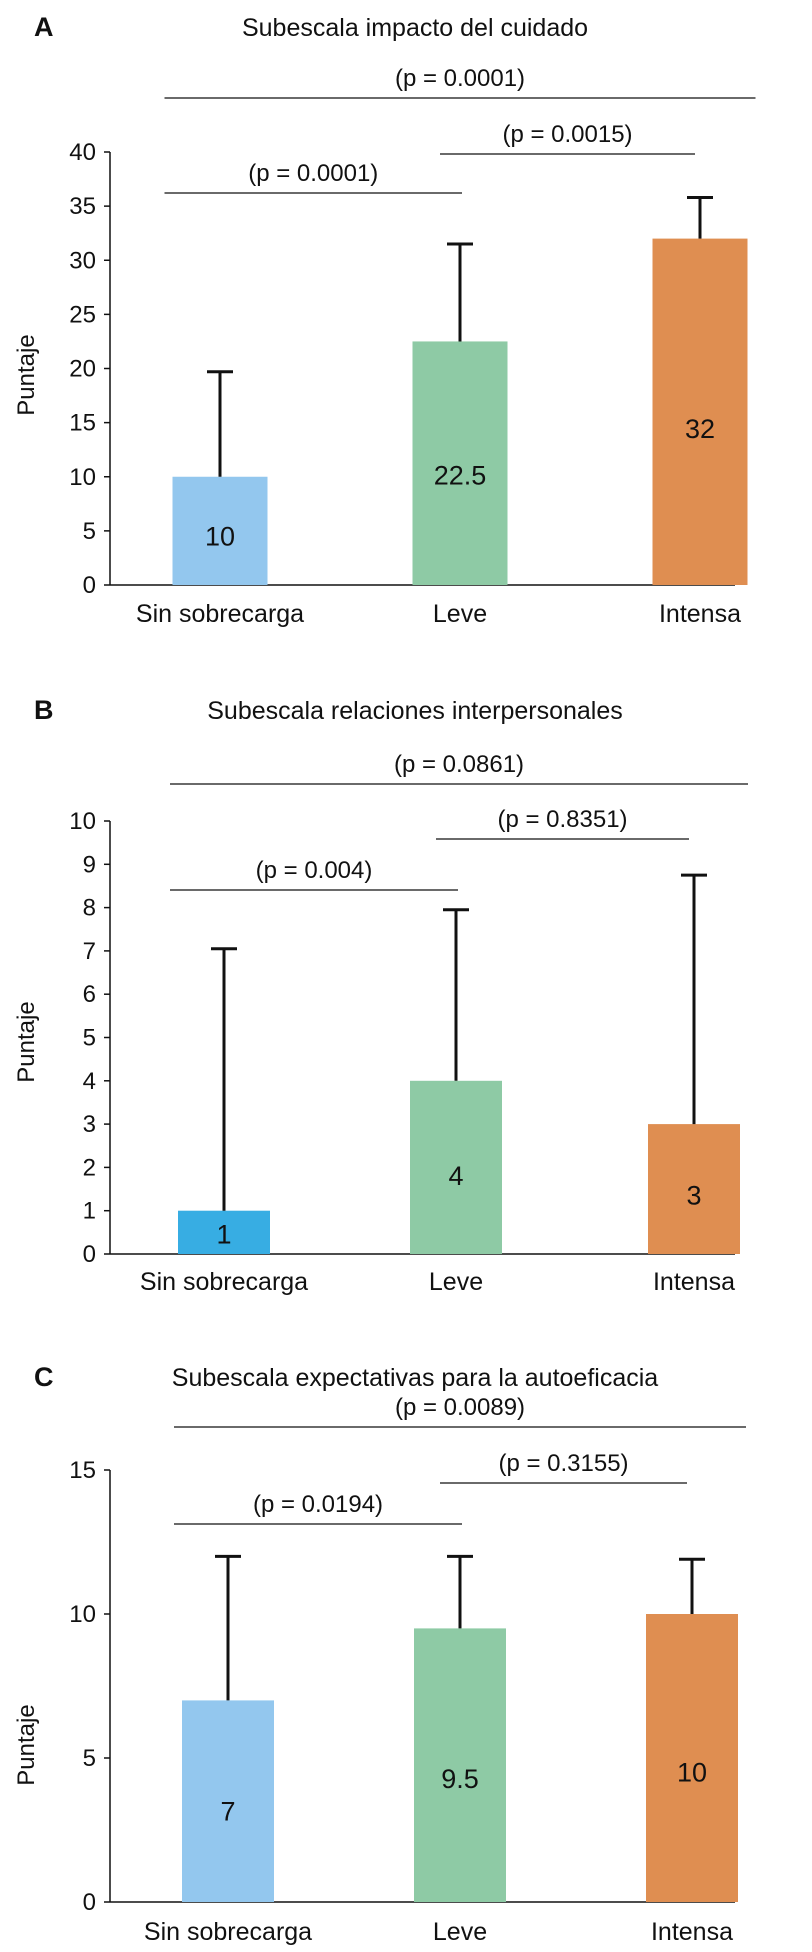 This screenshot has height=1952, width=812. What do you see at coordinates (82, 1614) in the screenshot?
I see `panel-c-y-tick-label: 10` at bounding box center [82, 1614].